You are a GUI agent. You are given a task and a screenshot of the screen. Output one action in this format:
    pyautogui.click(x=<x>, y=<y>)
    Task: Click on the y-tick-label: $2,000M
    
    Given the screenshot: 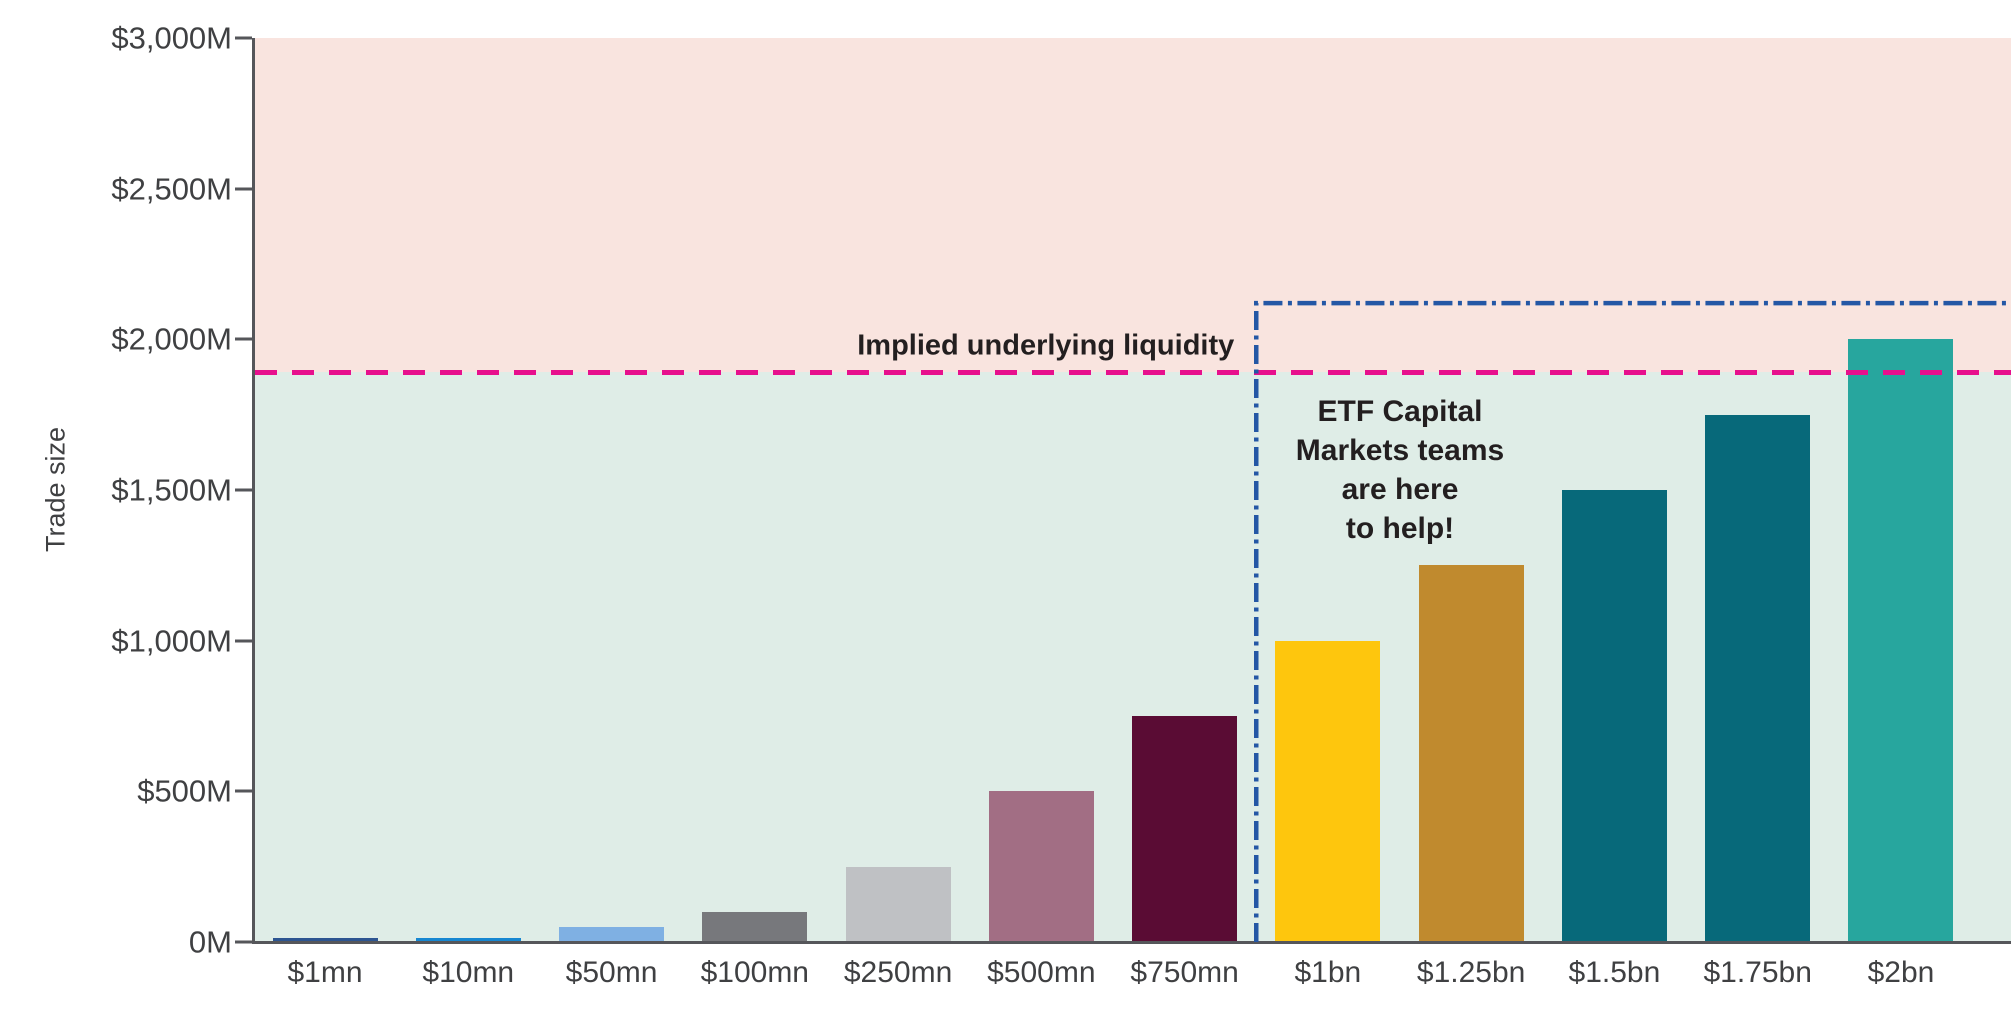 What is the action you would take?
    pyautogui.click(x=171, y=339)
    